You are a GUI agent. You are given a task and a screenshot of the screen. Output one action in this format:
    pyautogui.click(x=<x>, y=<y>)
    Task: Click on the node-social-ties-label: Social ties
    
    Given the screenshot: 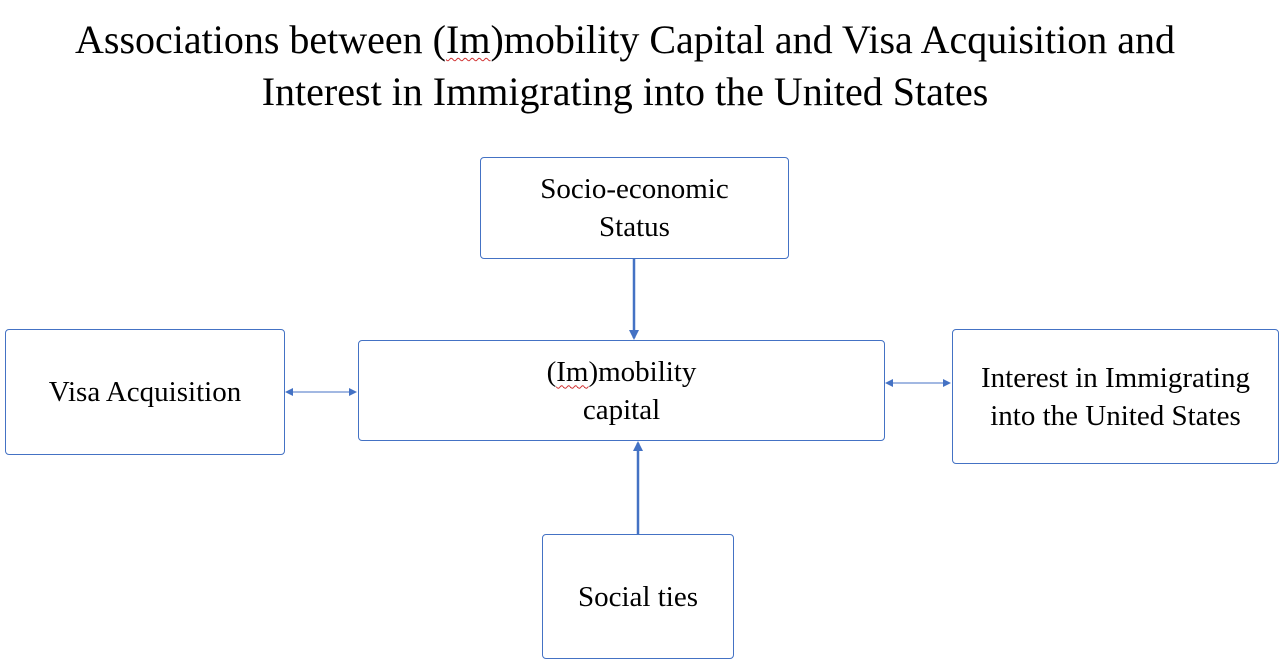 What is the action you would take?
    pyautogui.click(x=638, y=597)
    